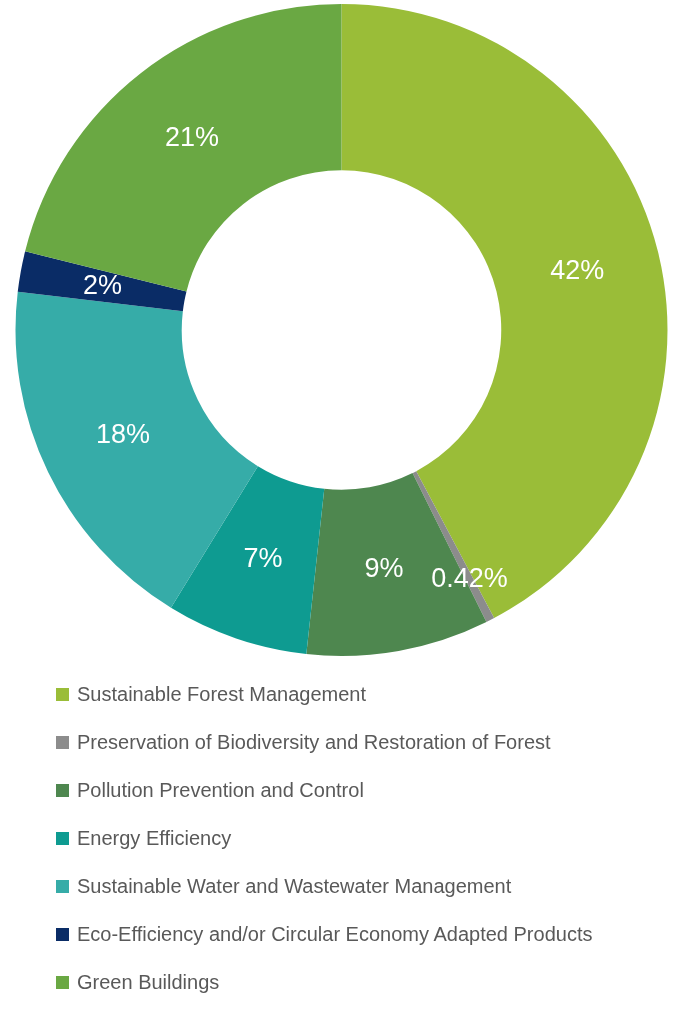 The height and width of the screenshot is (1013, 699). Describe the element at coordinates (148, 982) in the screenshot. I see `legend-label: Green Buildings` at that location.